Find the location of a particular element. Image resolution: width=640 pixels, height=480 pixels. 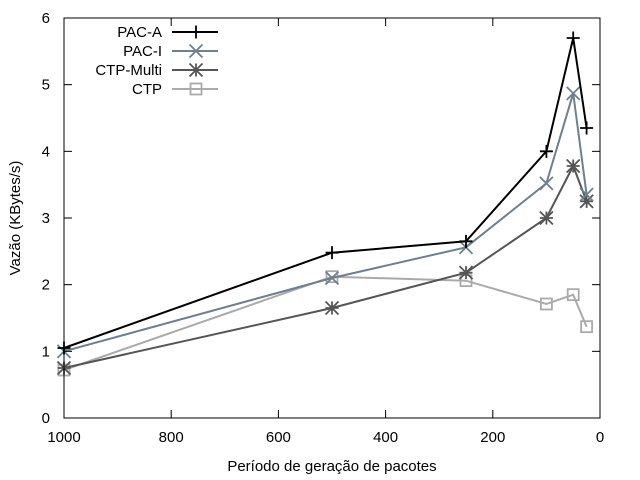

y-tick-label: 6 is located at coordinates (46, 18).